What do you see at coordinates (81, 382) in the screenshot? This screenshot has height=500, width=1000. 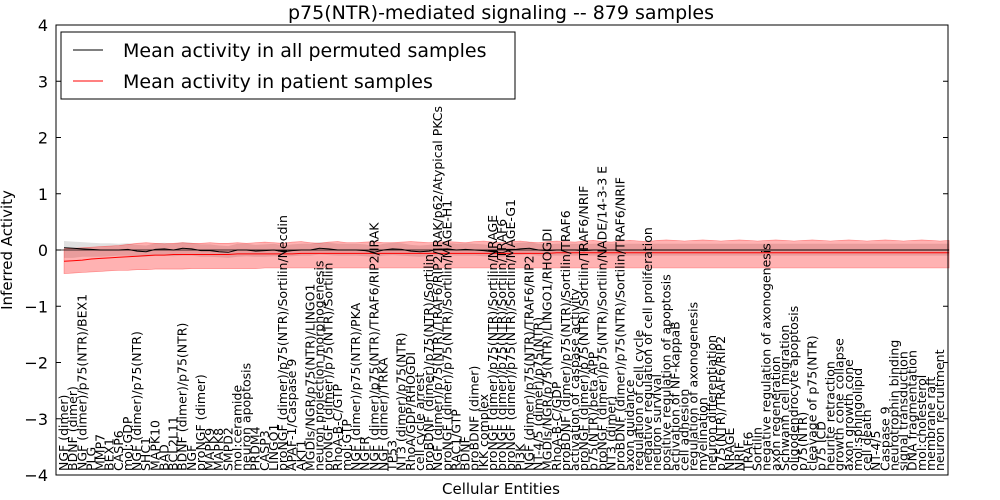 I see `x-tick-label: NGF (dimer)/p75(NTR)/BEX1` at bounding box center [81, 382].